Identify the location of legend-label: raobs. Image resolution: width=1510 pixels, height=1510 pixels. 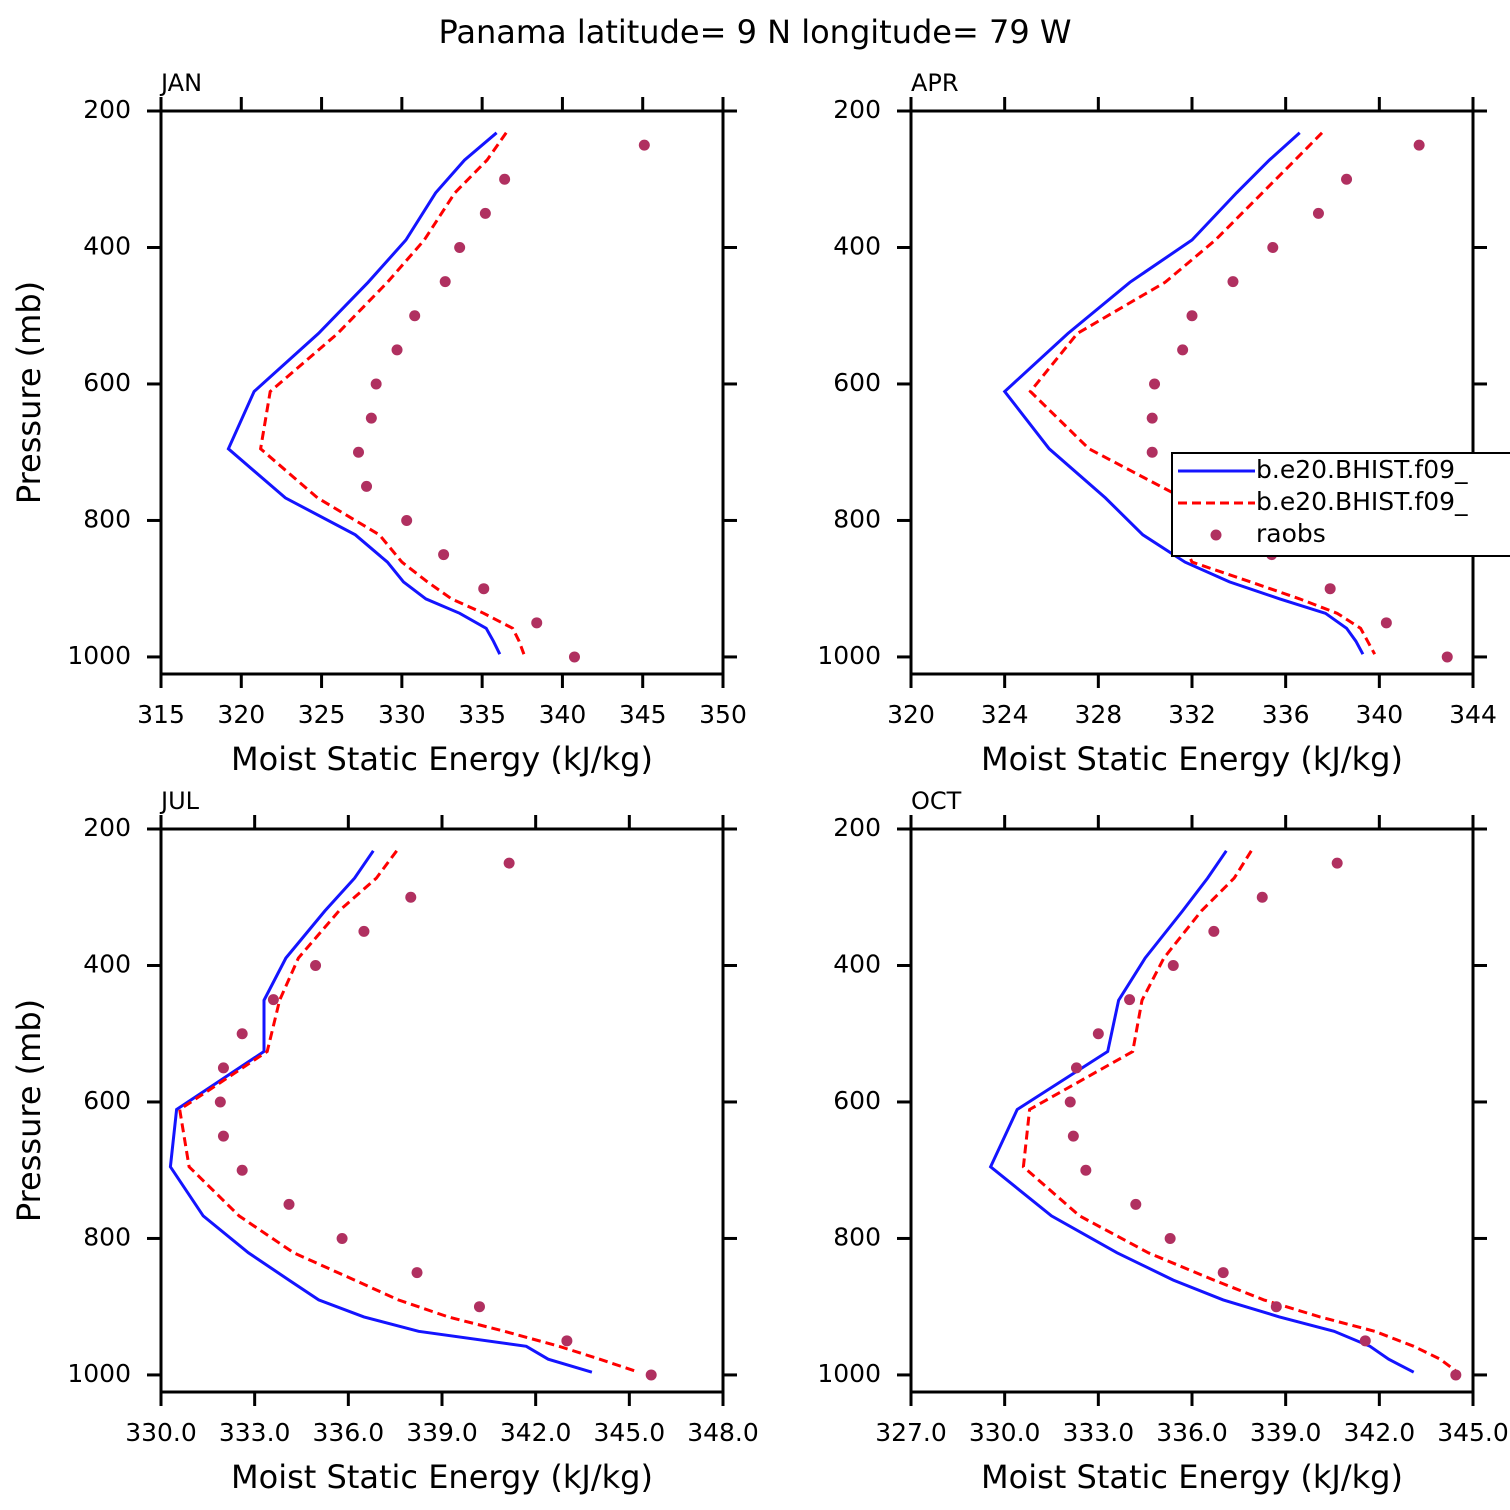
(1291, 533).